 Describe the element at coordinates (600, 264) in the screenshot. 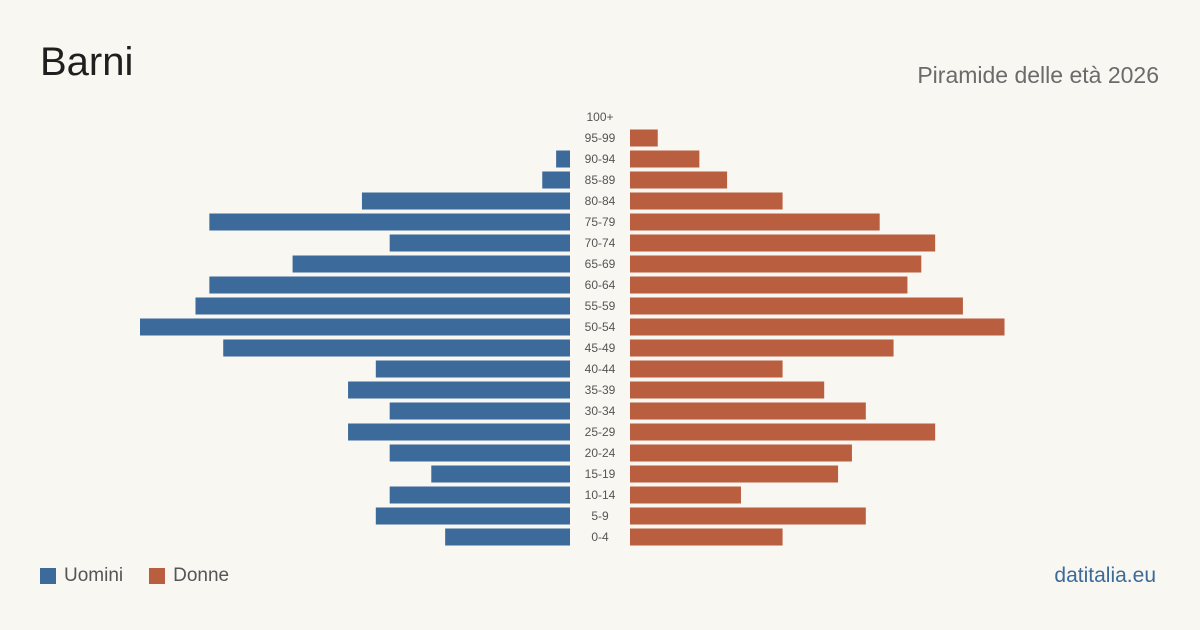

I see `age-label-65-69: 65-69` at that location.